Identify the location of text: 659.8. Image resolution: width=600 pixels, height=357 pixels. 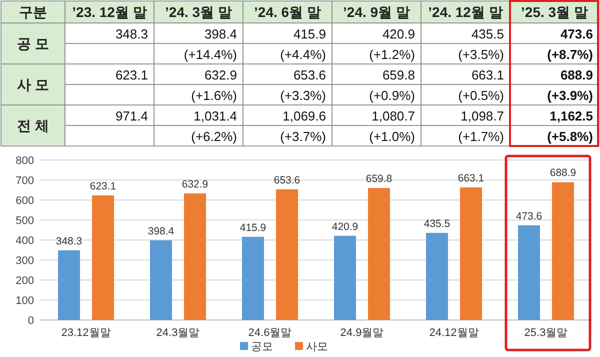
(379, 179).